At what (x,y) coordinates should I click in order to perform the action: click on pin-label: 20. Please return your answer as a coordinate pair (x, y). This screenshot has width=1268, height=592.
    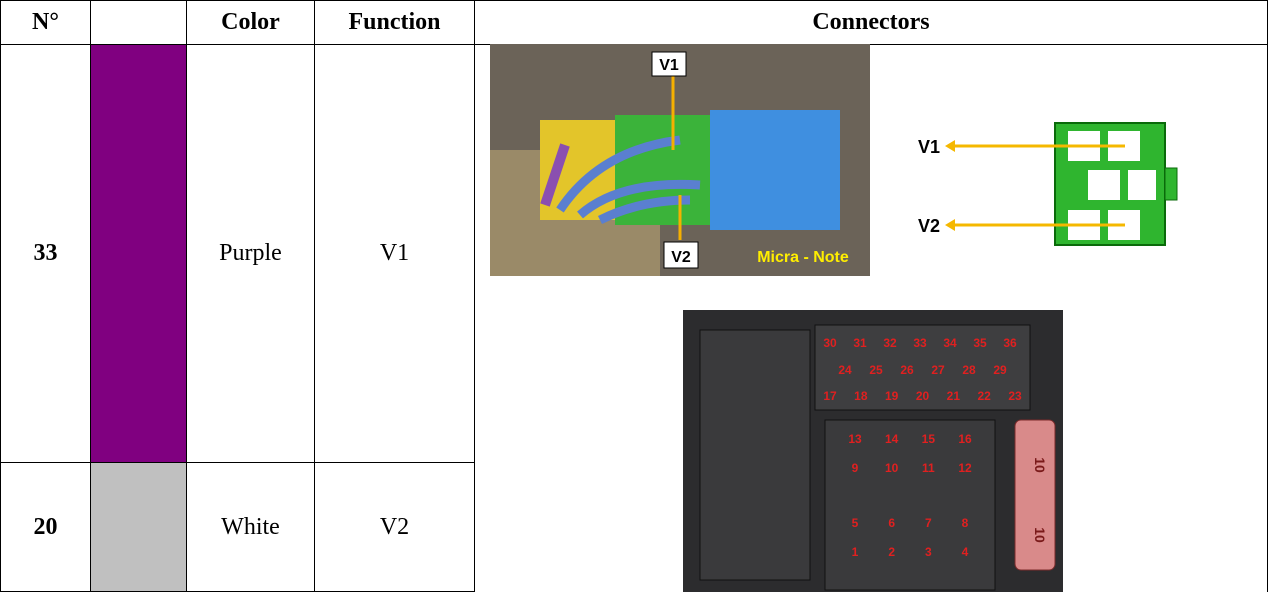
    Looking at the image, I should click on (923, 396).